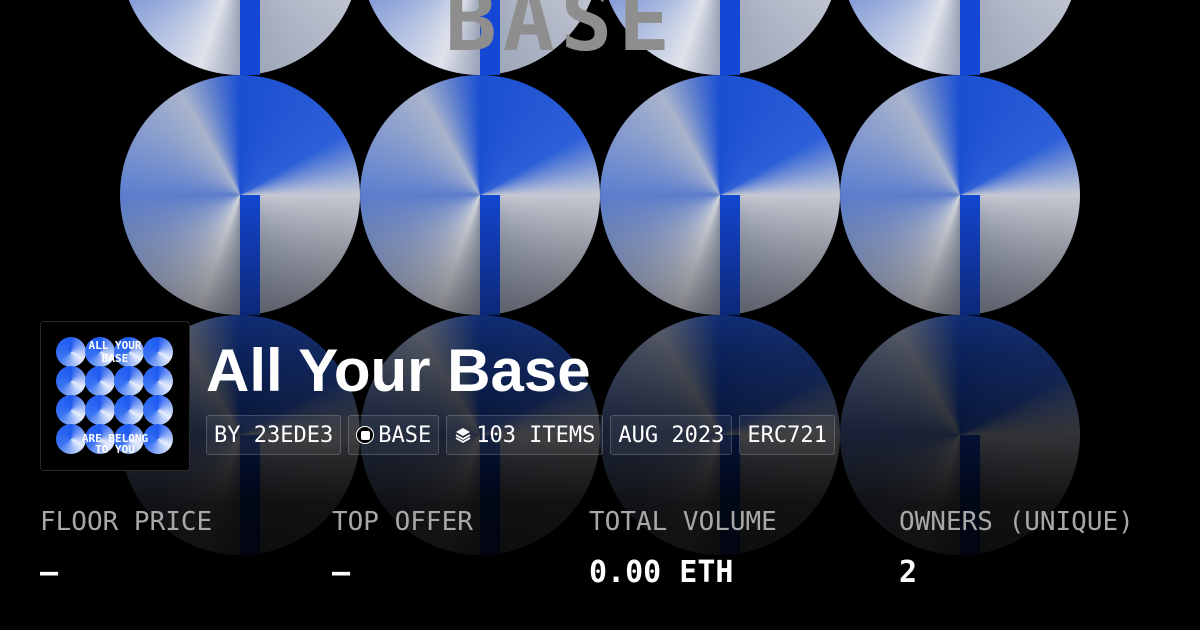  Describe the element at coordinates (661, 572) in the screenshot. I see `stat-value: 0.00 ETH` at that location.